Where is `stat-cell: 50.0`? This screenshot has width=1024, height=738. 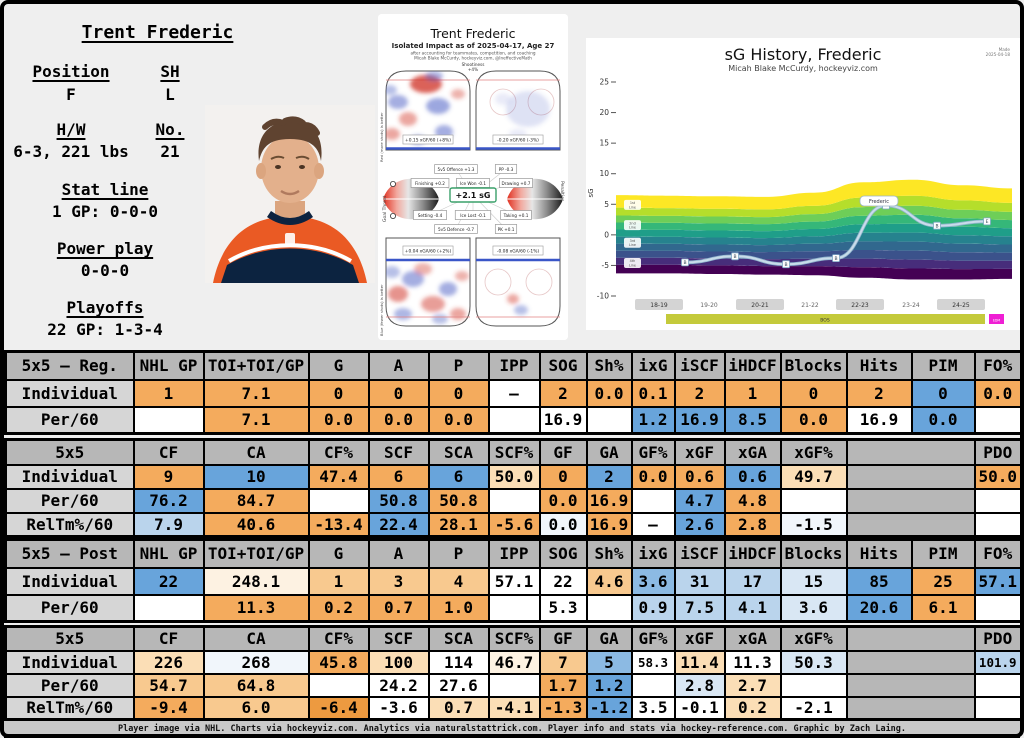 stat-cell: 50.0 is located at coordinates (514, 476).